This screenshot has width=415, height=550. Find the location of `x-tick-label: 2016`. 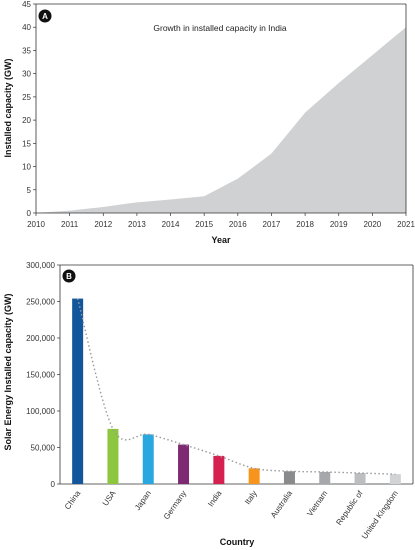

x-tick-label: 2016 is located at coordinates (238, 224).